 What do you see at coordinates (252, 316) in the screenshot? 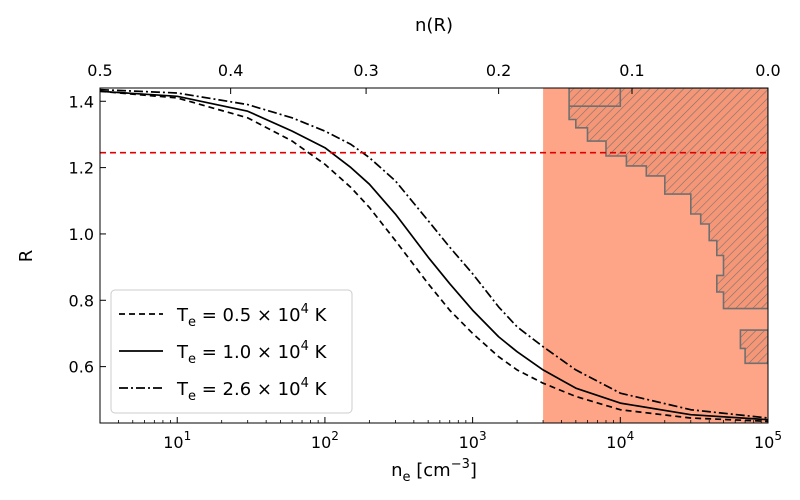
I see `legend-label: Te = 0.5 × 104 K` at bounding box center [252, 316].